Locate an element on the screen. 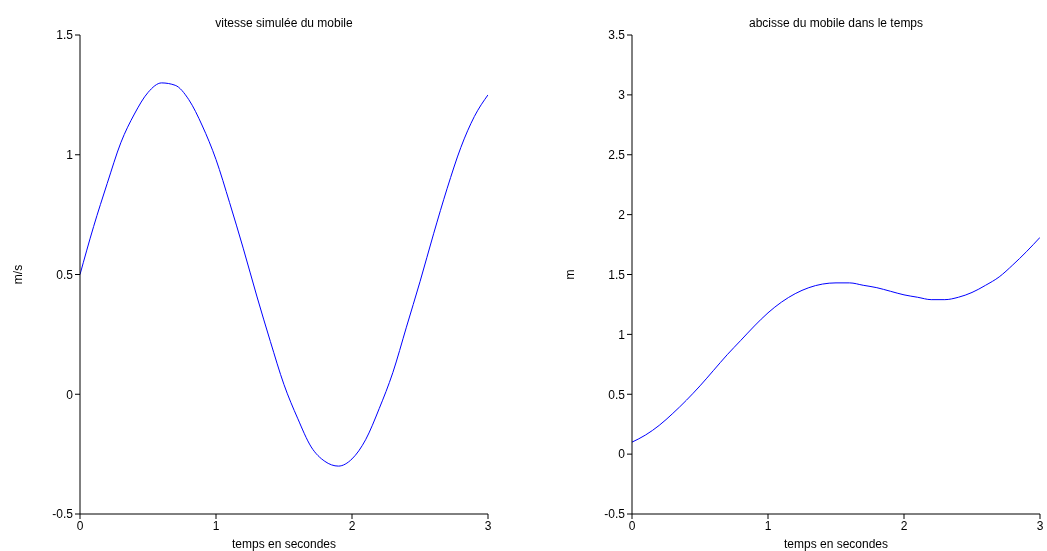  y-tick-label: 2.5 is located at coordinates (617, 155).